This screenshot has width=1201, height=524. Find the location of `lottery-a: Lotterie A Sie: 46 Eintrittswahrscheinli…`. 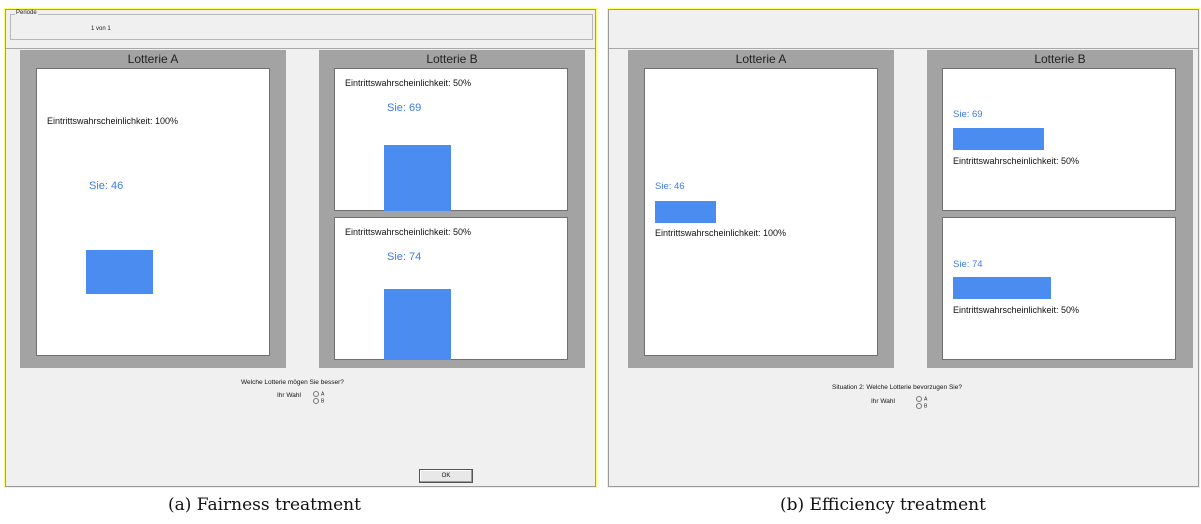

lottery-a: Lotterie A Sie: 46 Eintrittswahrscheinli… is located at coordinates (761, 209).